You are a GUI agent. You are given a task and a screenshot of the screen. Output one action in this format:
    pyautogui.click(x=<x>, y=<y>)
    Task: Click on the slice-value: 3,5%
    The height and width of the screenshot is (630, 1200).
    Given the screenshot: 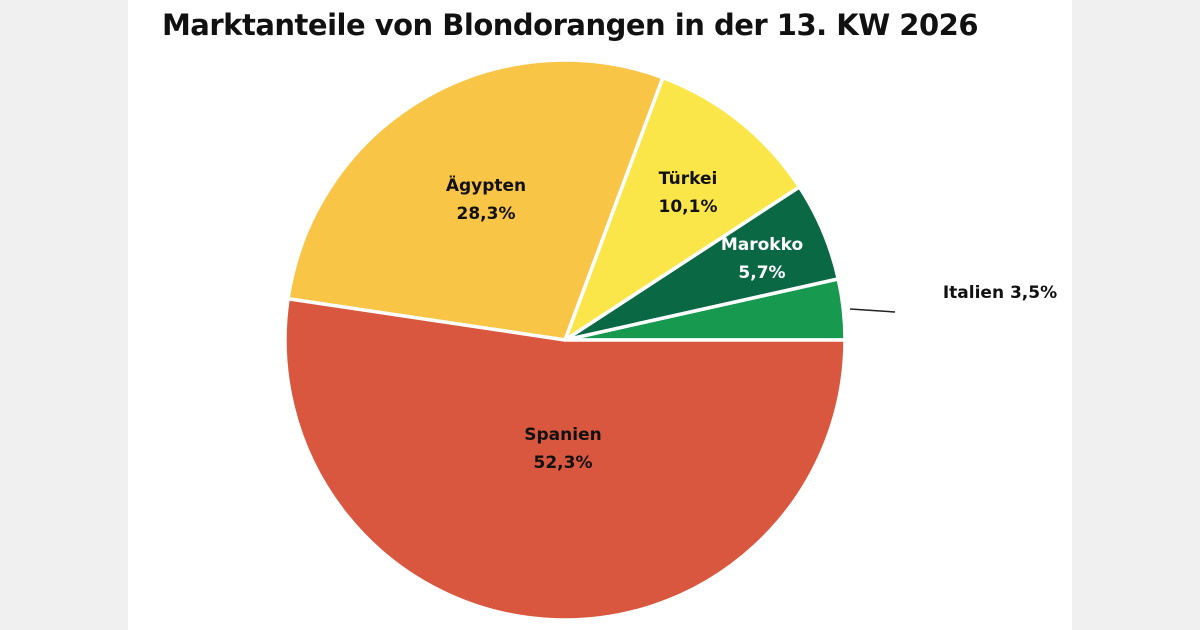 What is the action you would take?
    pyautogui.click(x=1030, y=293)
    